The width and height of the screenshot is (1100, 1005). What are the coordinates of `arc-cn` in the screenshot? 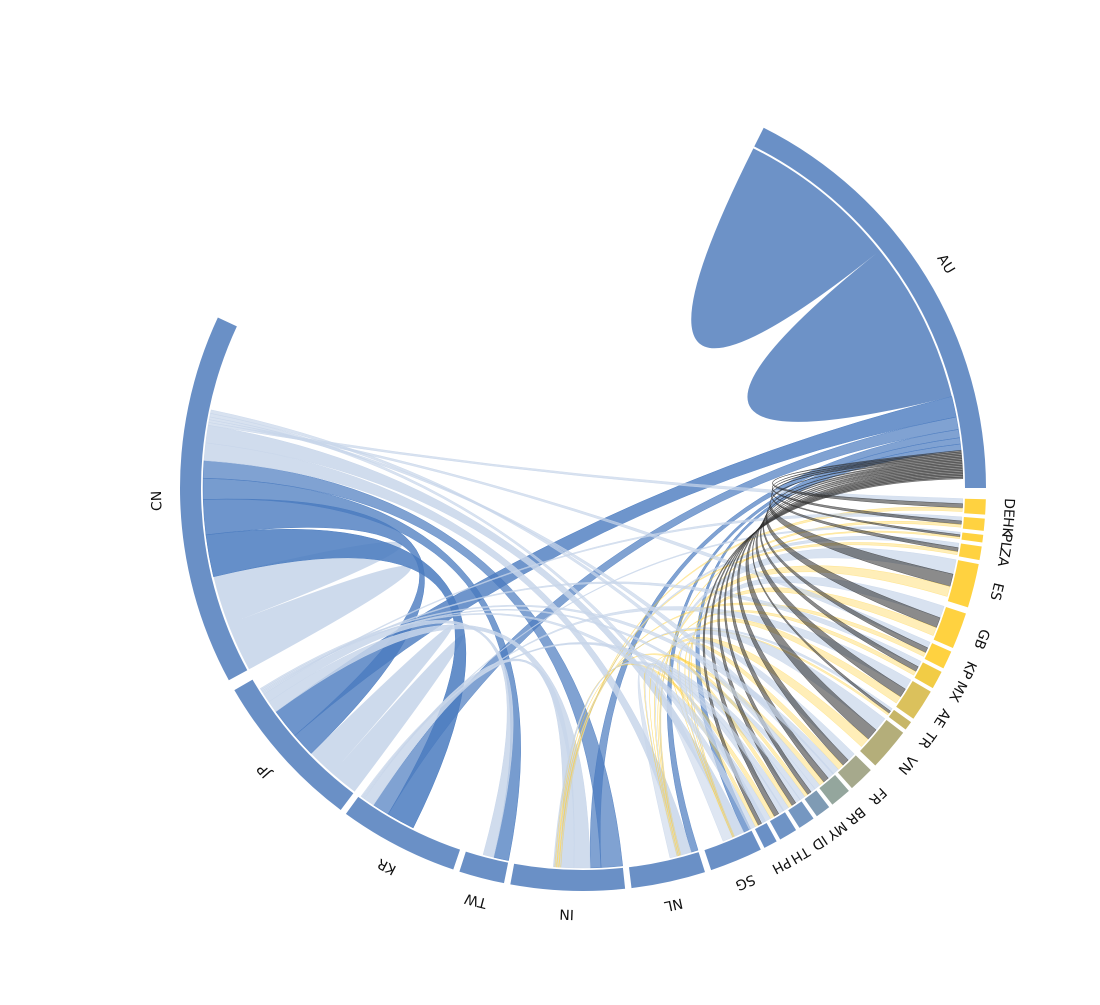 It's located at (213, 499).